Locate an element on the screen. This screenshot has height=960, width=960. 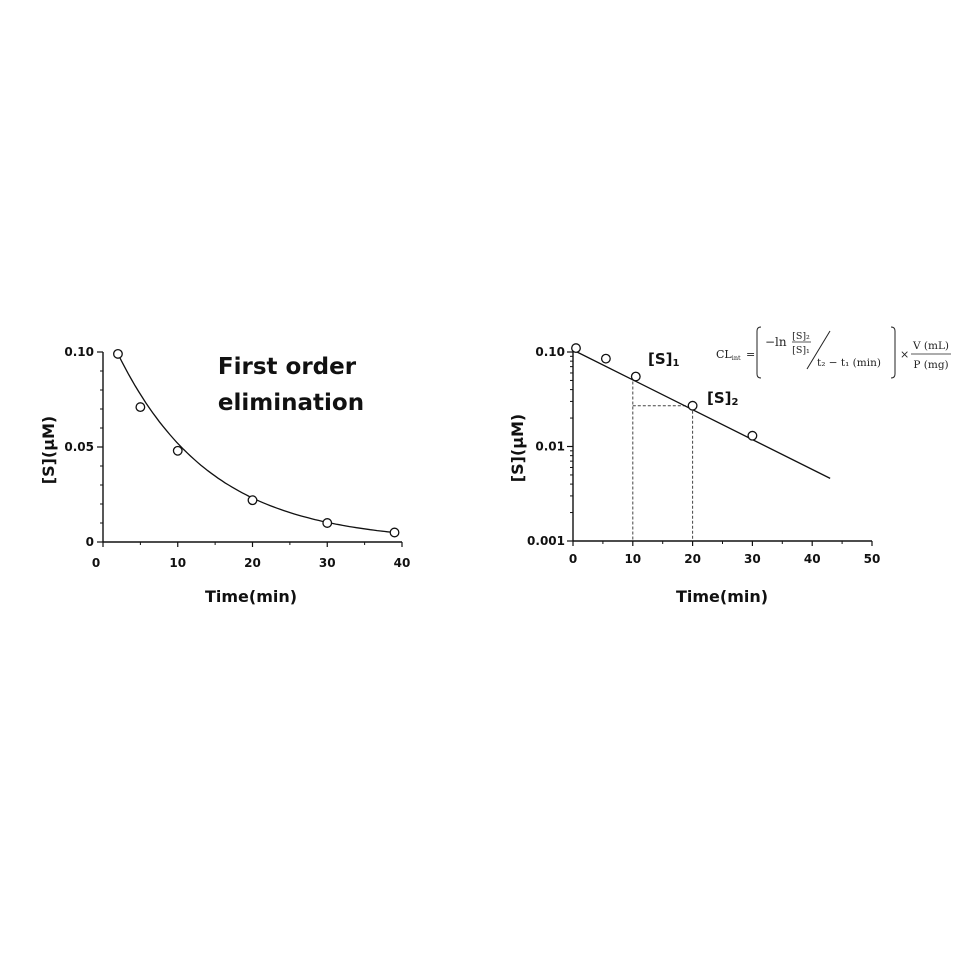
s2-annotation: [S]2 is located at coordinates (723, 398).